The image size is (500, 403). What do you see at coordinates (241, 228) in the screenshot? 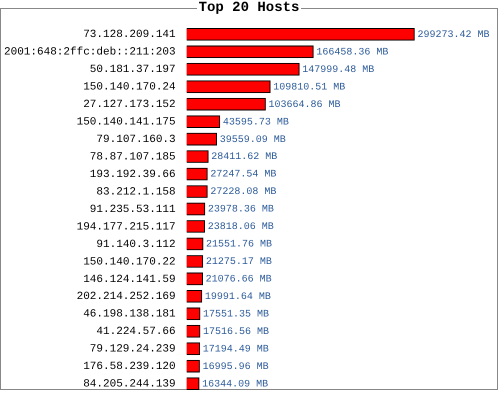
I see `data-label: 23818.06 MB` at bounding box center [241, 228].